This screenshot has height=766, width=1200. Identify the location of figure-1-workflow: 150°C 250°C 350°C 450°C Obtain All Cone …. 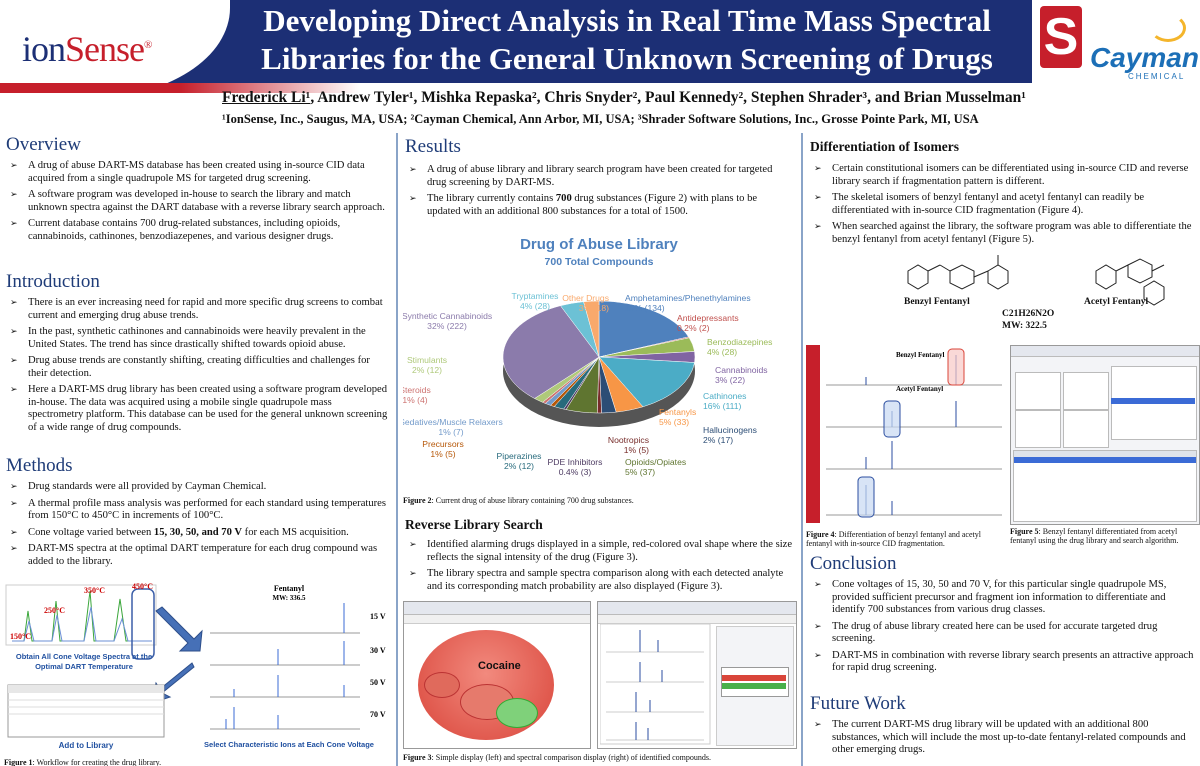
(195, 666).